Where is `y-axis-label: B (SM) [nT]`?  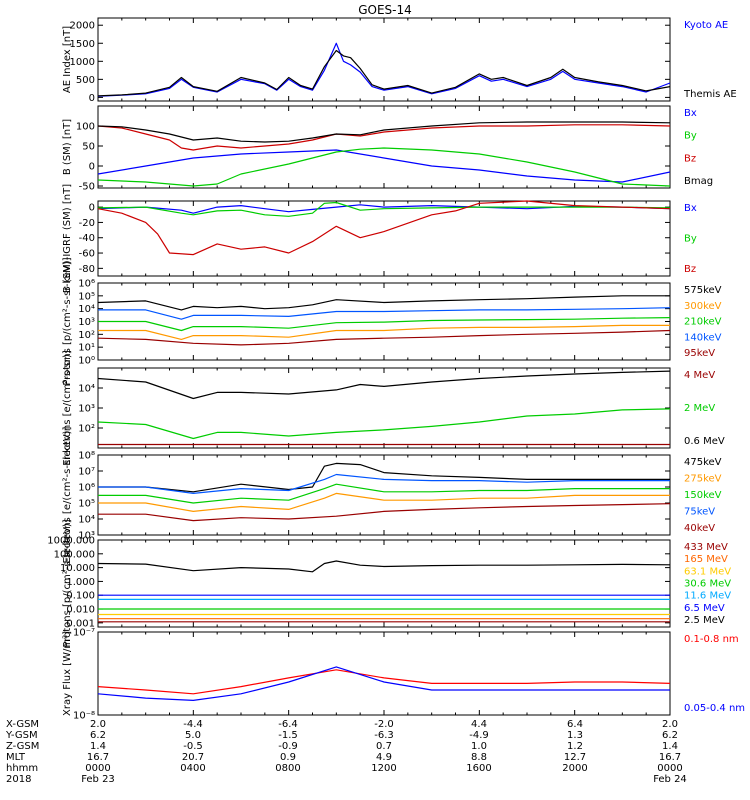
y-axis-label: B (SM) [nT] is located at coordinates (67, 147).